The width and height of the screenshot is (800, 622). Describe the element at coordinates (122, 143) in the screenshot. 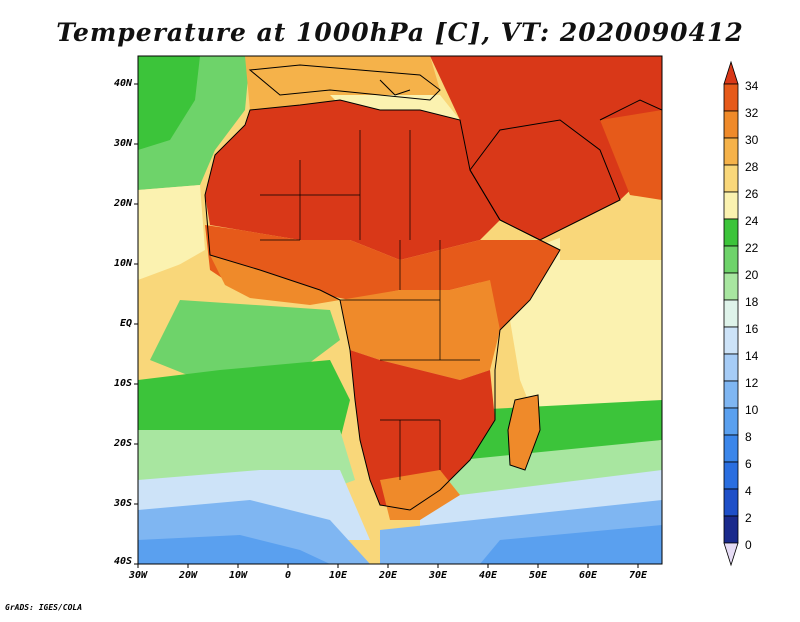

I see `lat-tick-label: 30N` at that location.